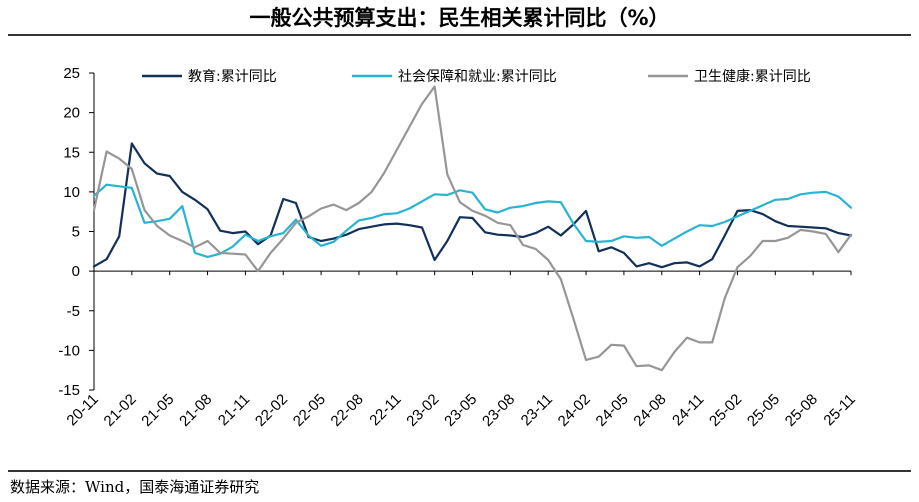  Describe the element at coordinates (725, 410) in the screenshot. I see `x-tick-label-25-02: 25-02` at that location.